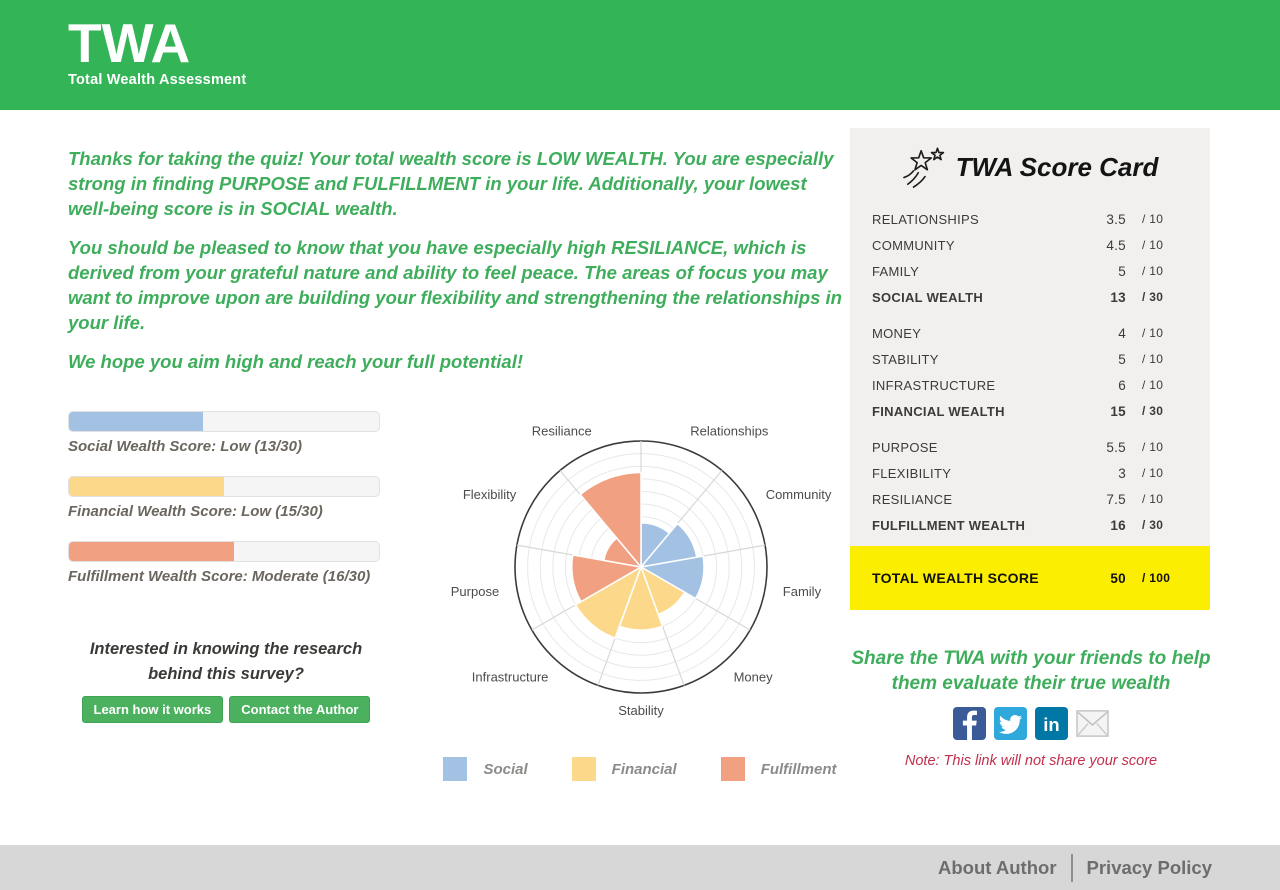 Image resolution: width=1280 pixels, height=890 pixels. Describe the element at coordinates (1018, 271) in the screenshot. I see `scorecard-row: FAMILY 5/ 10` at that location.